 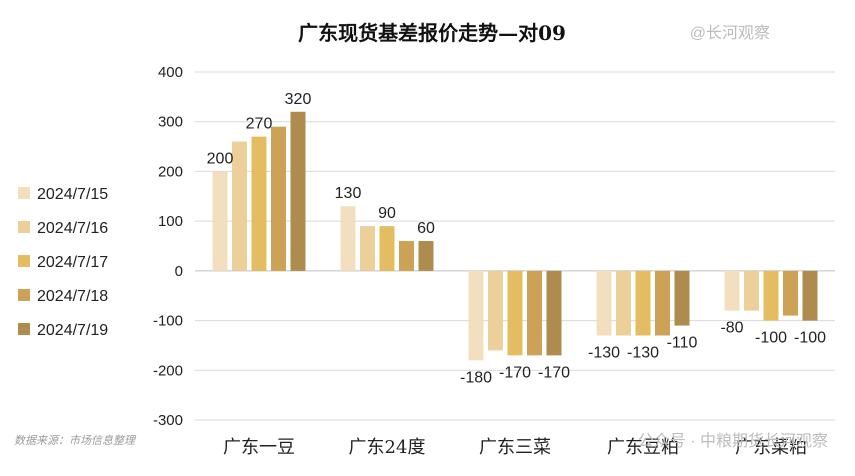 I want to click on y-tick-label: 100, so click(x=170, y=221).